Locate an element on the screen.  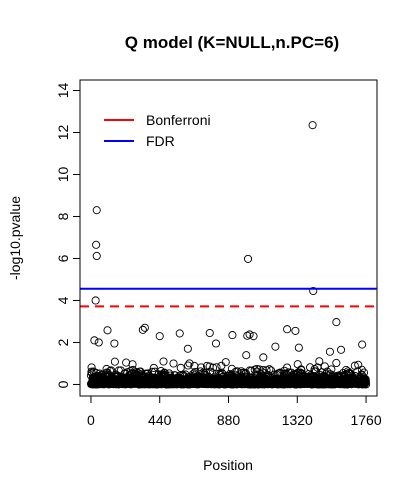
legend-label: Bonferroni is located at coordinates (178, 120).